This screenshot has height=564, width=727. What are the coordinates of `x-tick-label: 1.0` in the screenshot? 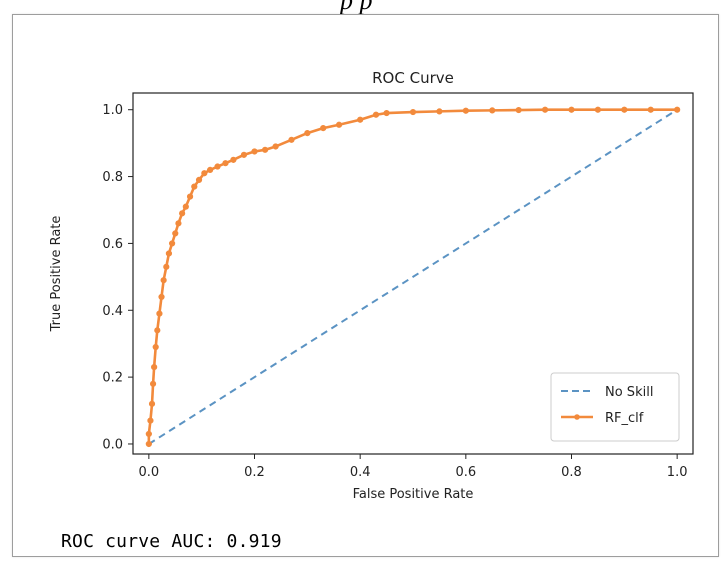 It's located at (677, 472).